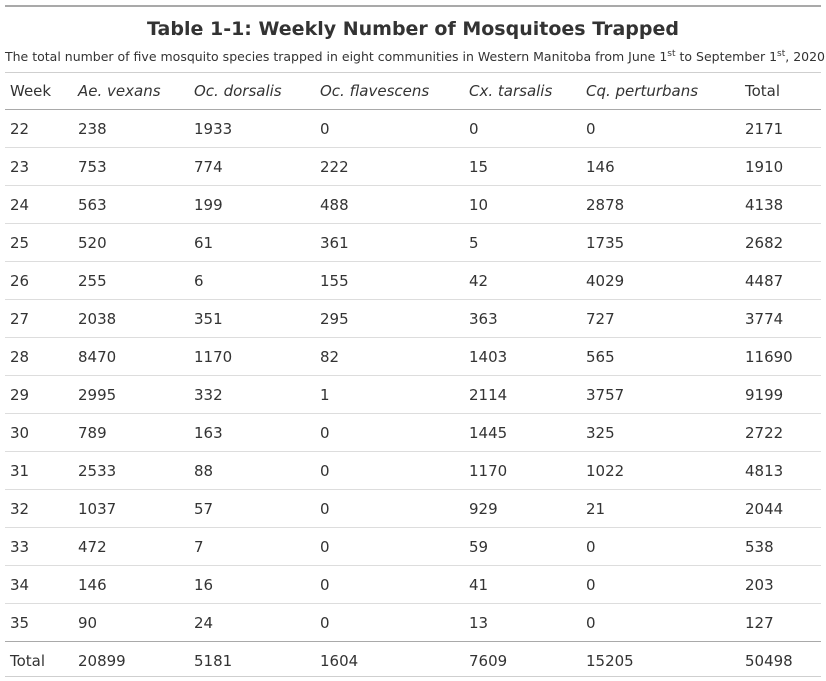  I want to click on cell-total: 203, so click(759, 584).